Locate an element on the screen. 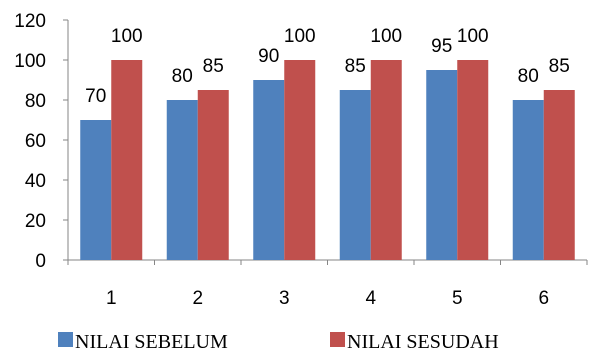 The image size is (589, 358). x-tick-label: 3 is located at coordinates (284, 298).